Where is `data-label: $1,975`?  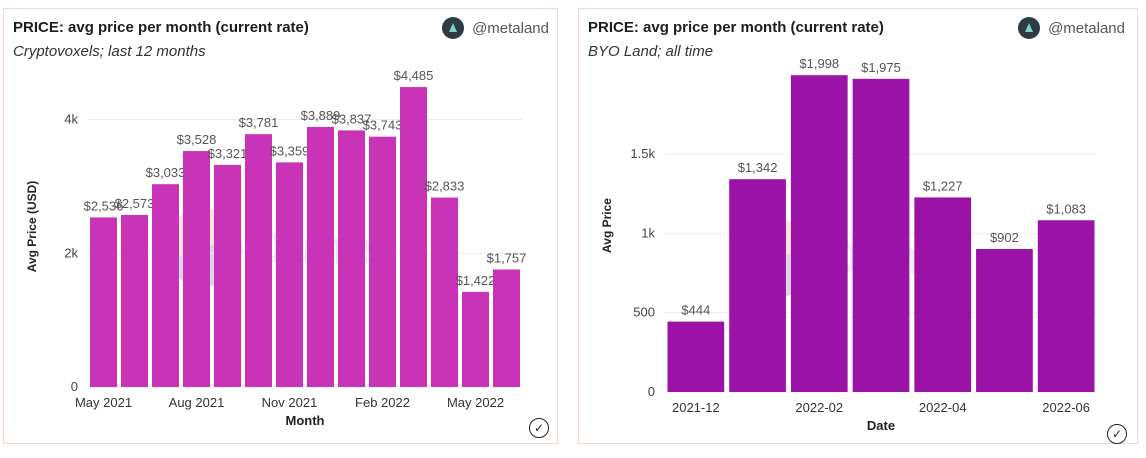
data-label: $1,975 is located at coordinates (881, 67).